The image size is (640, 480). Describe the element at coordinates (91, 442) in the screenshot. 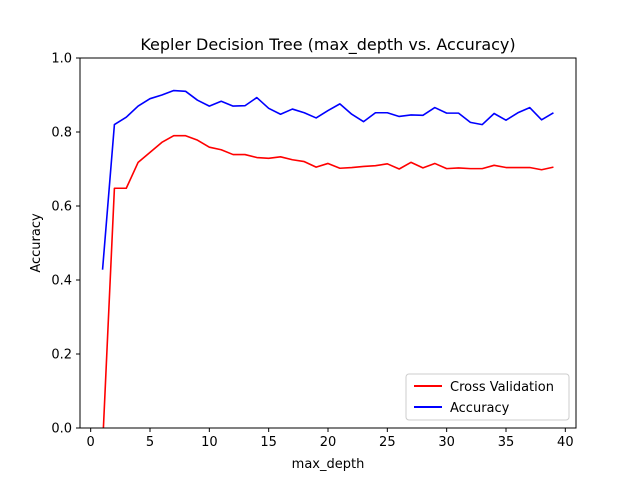

I see `x-tick-label: 0` at that location.